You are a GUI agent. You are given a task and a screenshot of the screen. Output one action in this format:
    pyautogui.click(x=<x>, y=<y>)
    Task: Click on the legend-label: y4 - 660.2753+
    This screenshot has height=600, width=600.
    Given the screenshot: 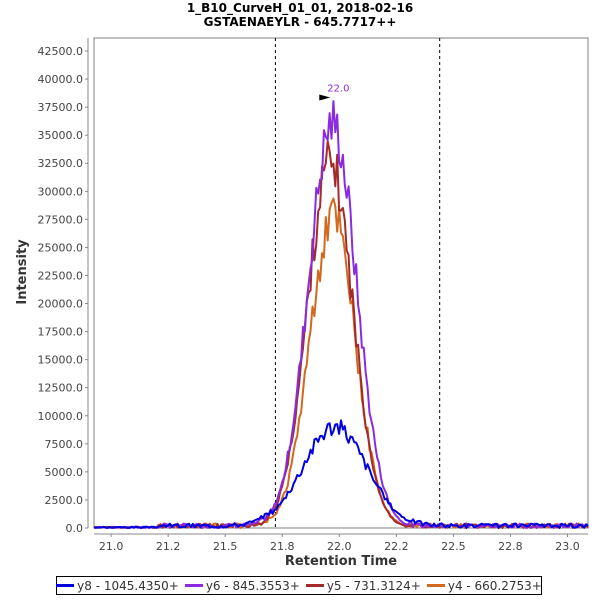 What is the action you would take?
    pyautogui.click(x=494, y=585)
    